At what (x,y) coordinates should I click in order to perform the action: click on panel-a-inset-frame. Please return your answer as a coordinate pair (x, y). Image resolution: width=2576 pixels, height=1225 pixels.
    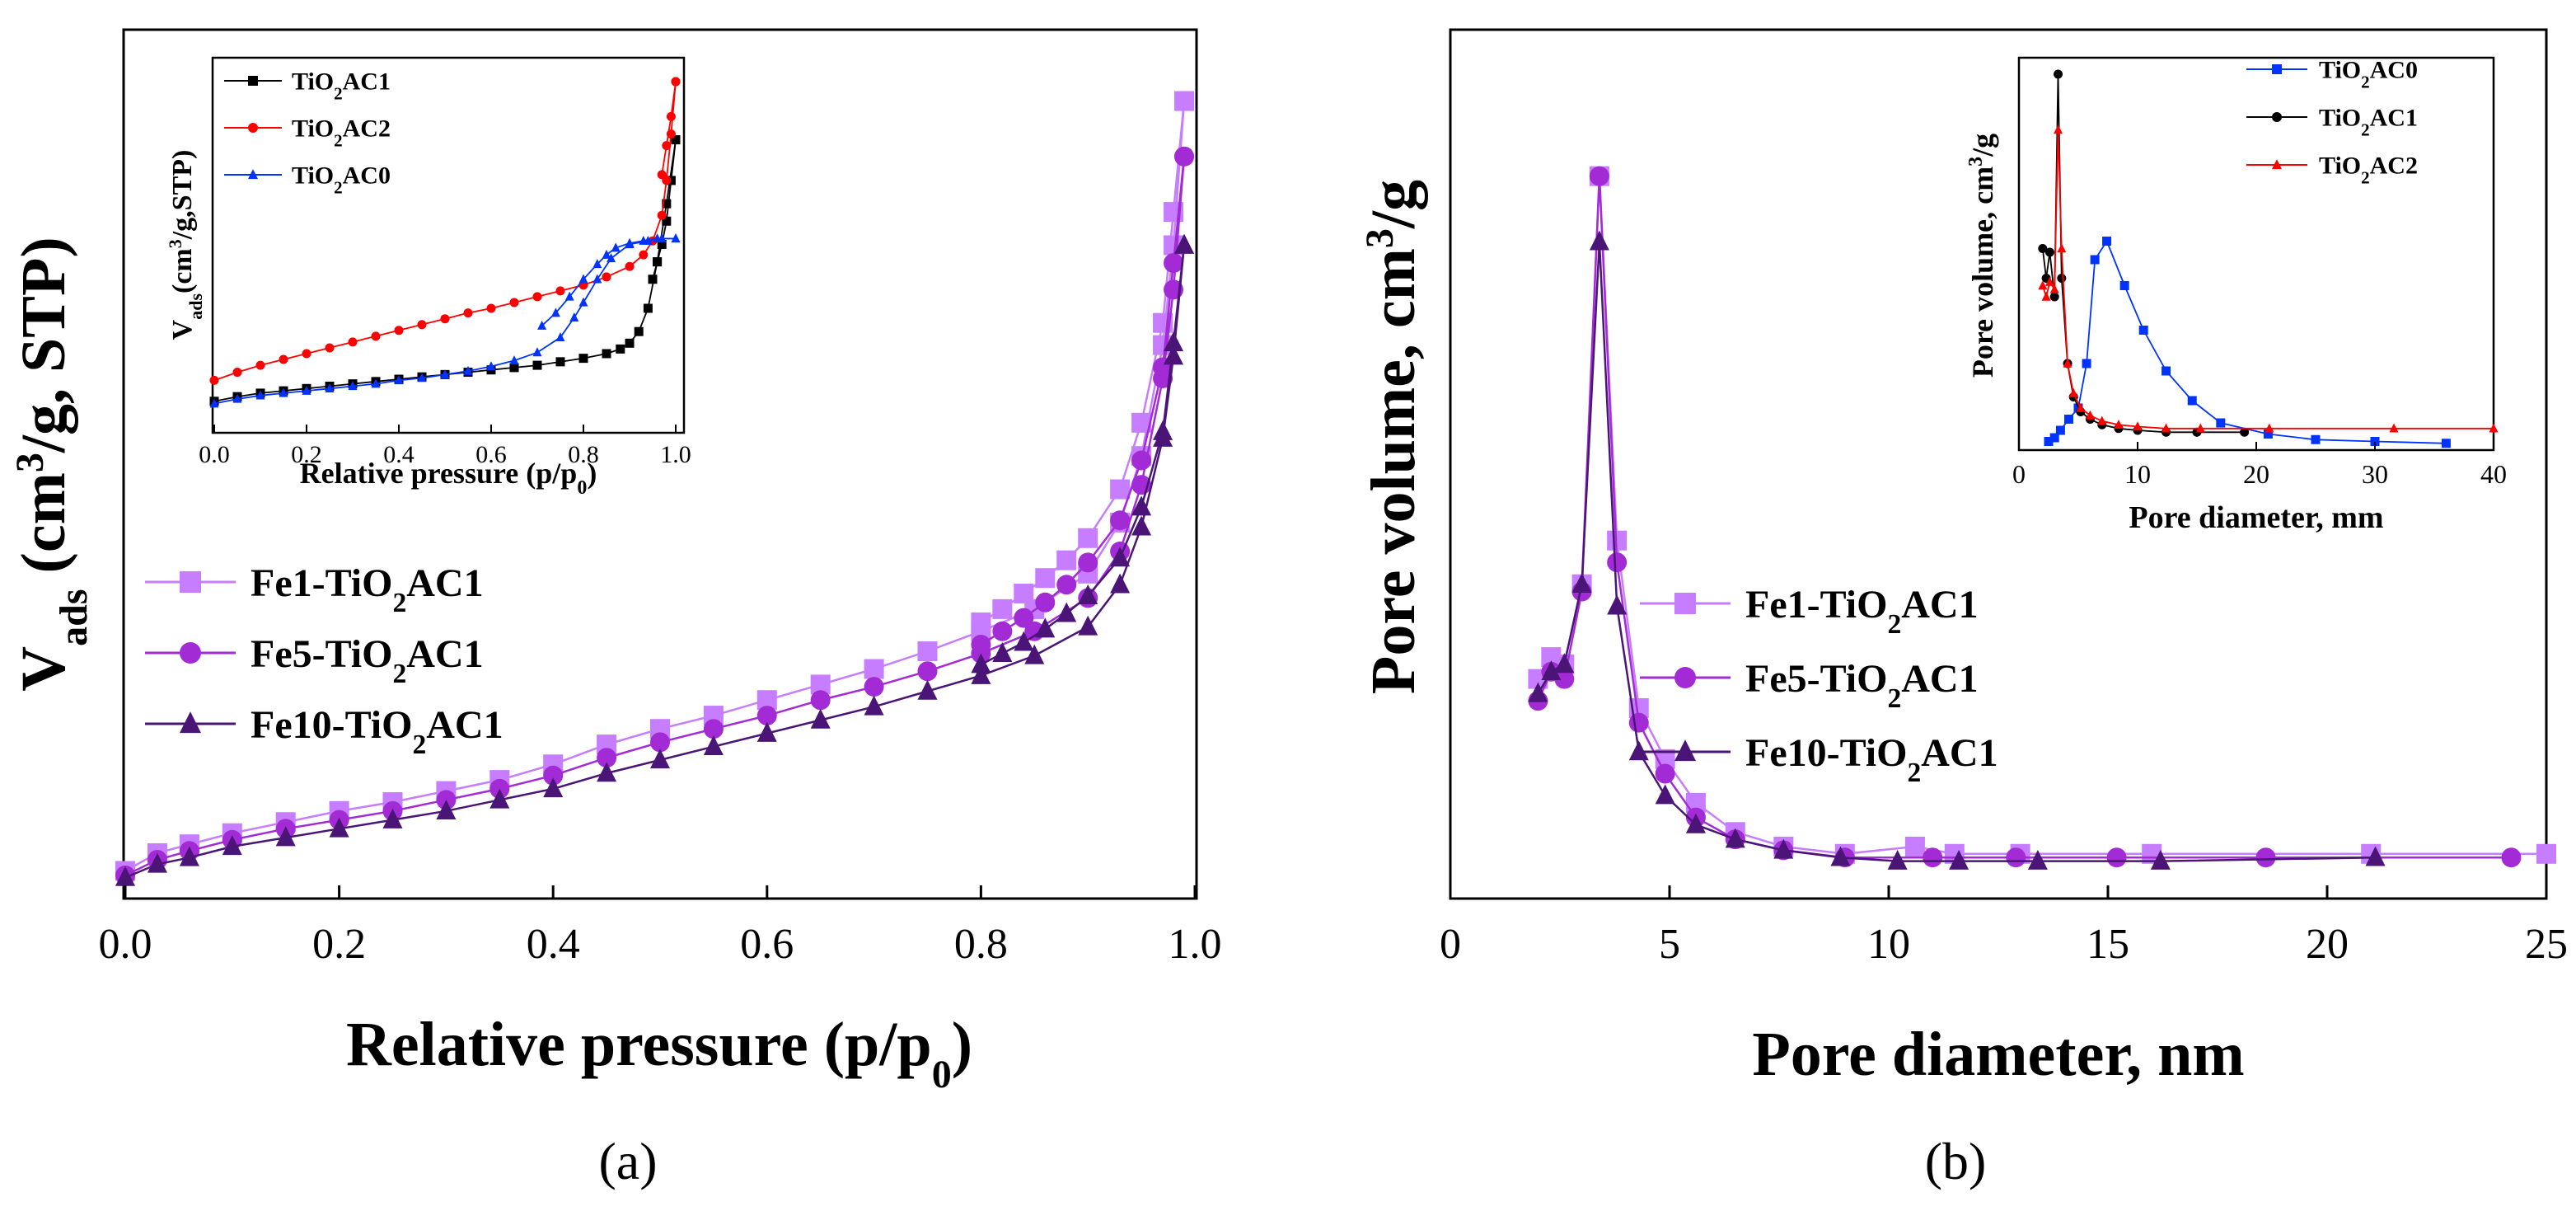
    Looking at the image, I should click on (448, 245).